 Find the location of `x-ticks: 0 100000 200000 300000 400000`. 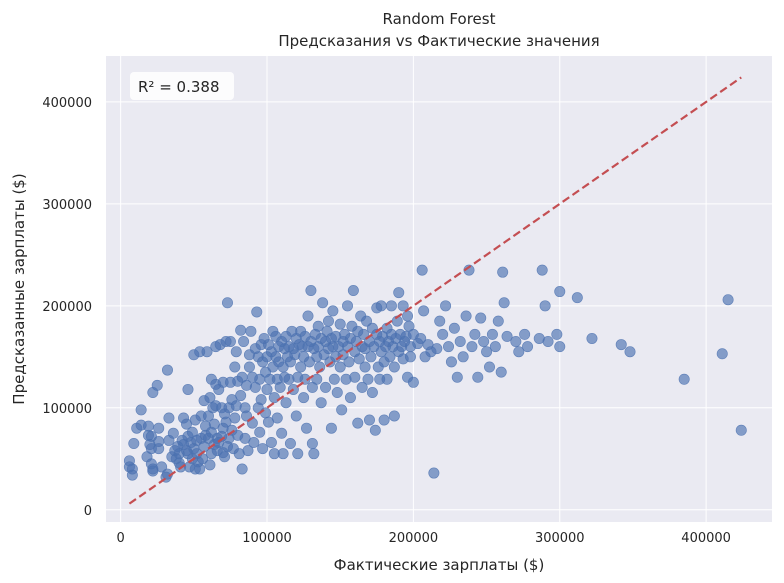

x-ticks: 0 100000 200000 300000 400000 is located at coordinates (423, 538).